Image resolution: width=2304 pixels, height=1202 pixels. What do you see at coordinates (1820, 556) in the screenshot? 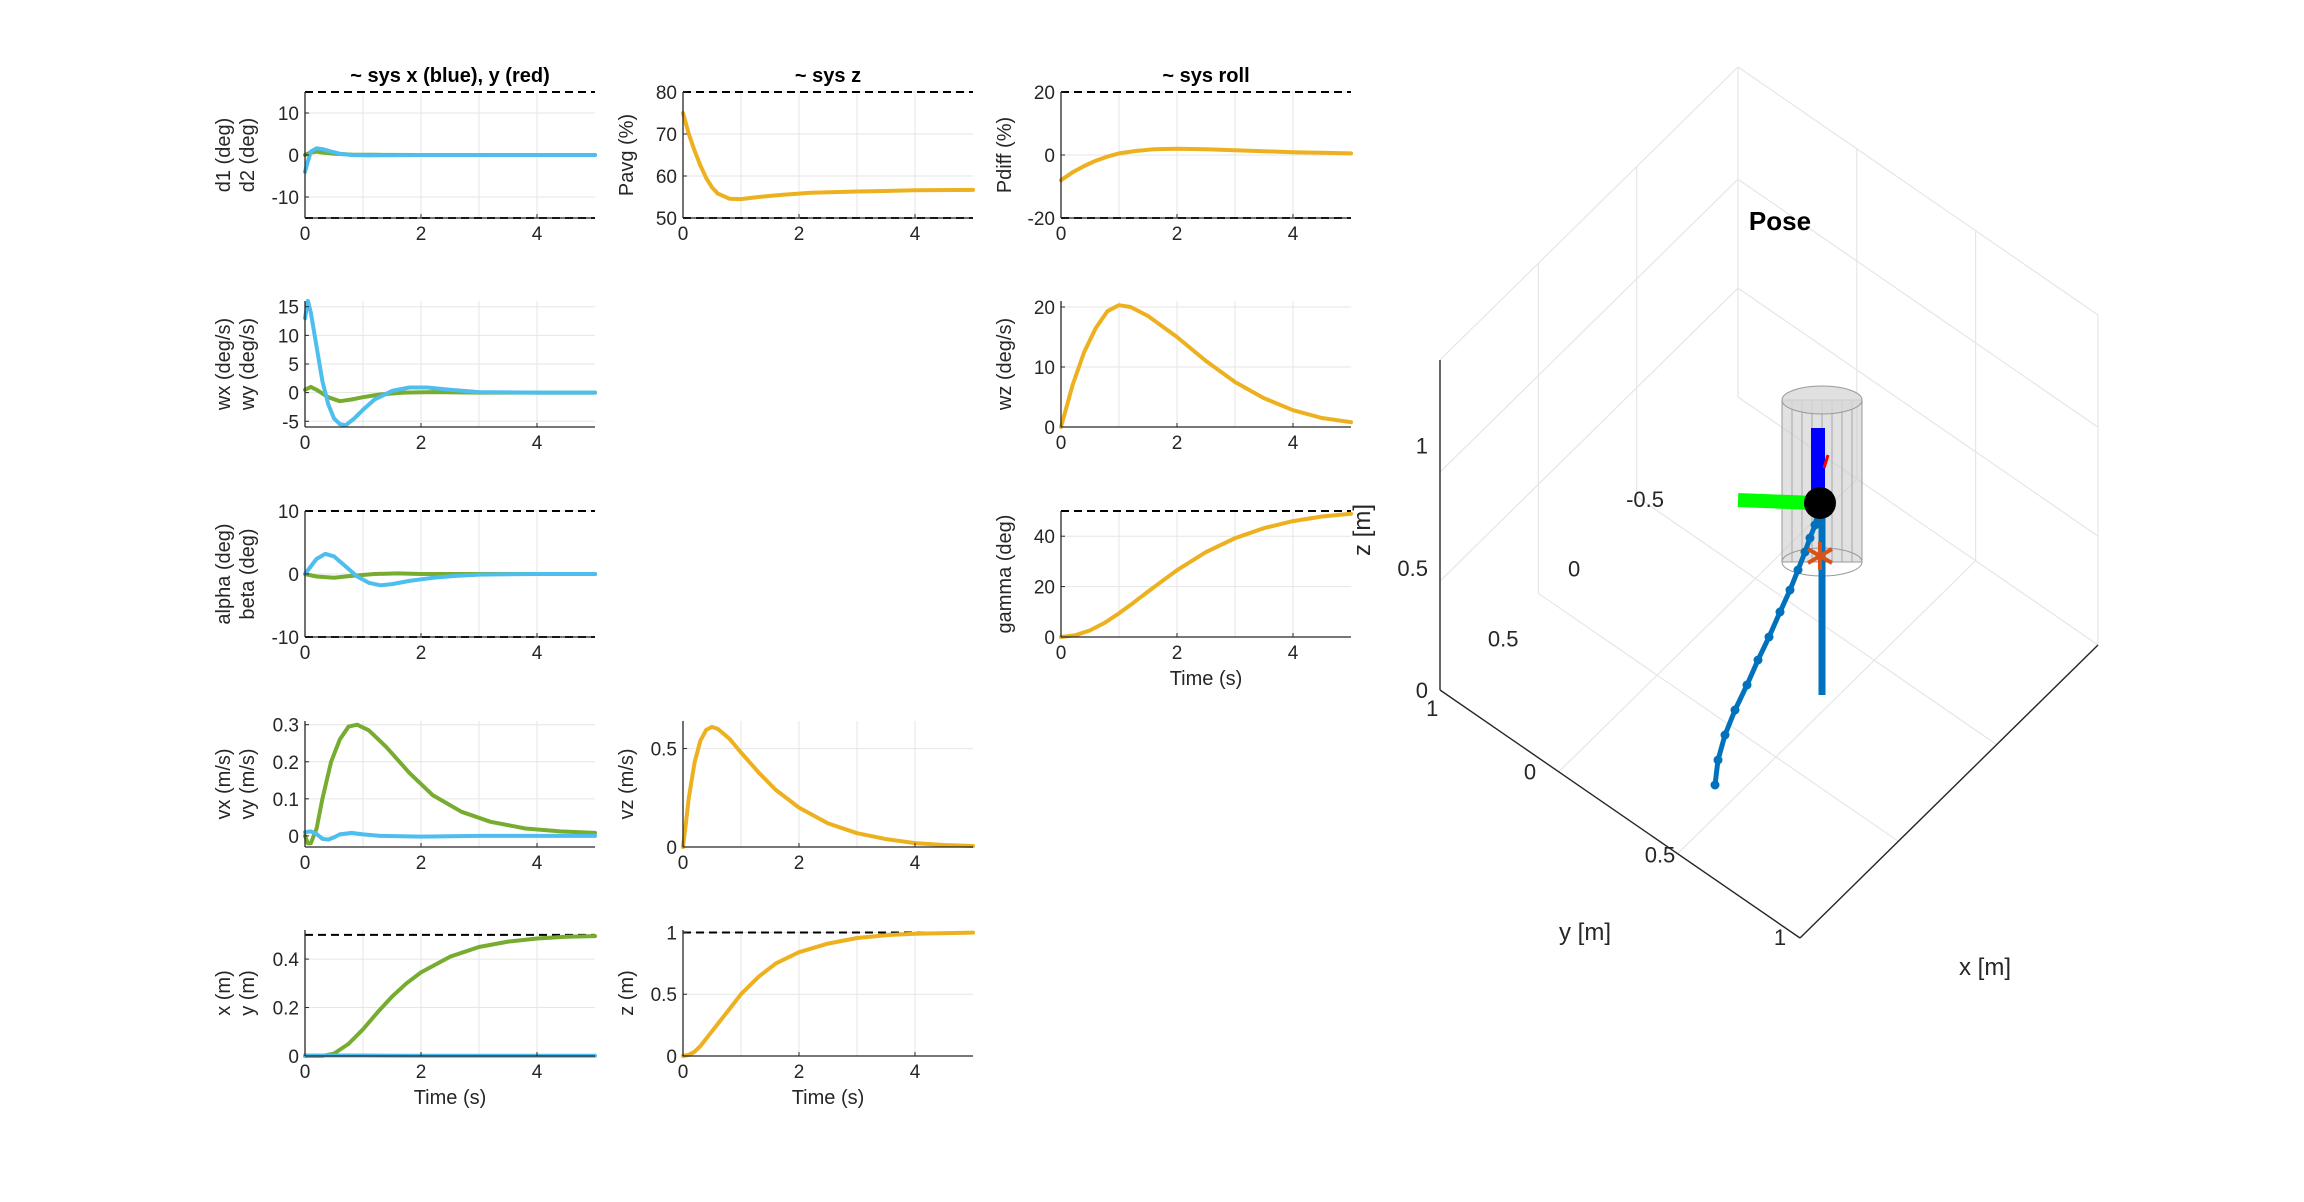
I see `setpoint-marker` at bounding box center [1820, 556].